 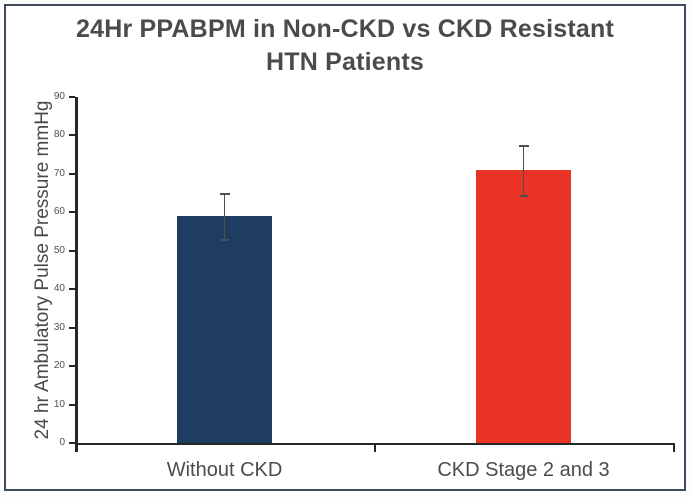 What do you see at coordinates (59, 135) in the screenshot?
I see `y-tick-label: 80` at bounding box center [59, 135].